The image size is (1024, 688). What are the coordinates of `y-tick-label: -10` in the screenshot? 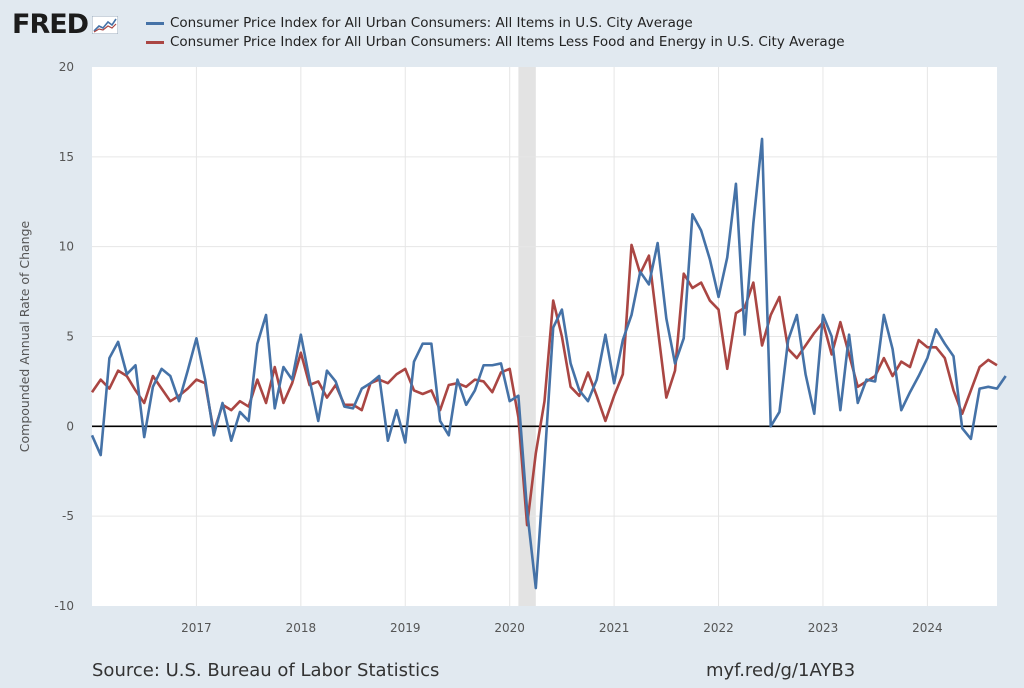 It's located at (64, 606).